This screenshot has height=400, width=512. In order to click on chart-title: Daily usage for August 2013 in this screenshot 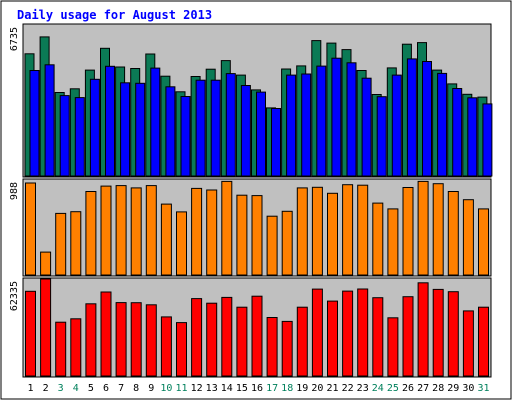, I will do `click(114, 15)`.